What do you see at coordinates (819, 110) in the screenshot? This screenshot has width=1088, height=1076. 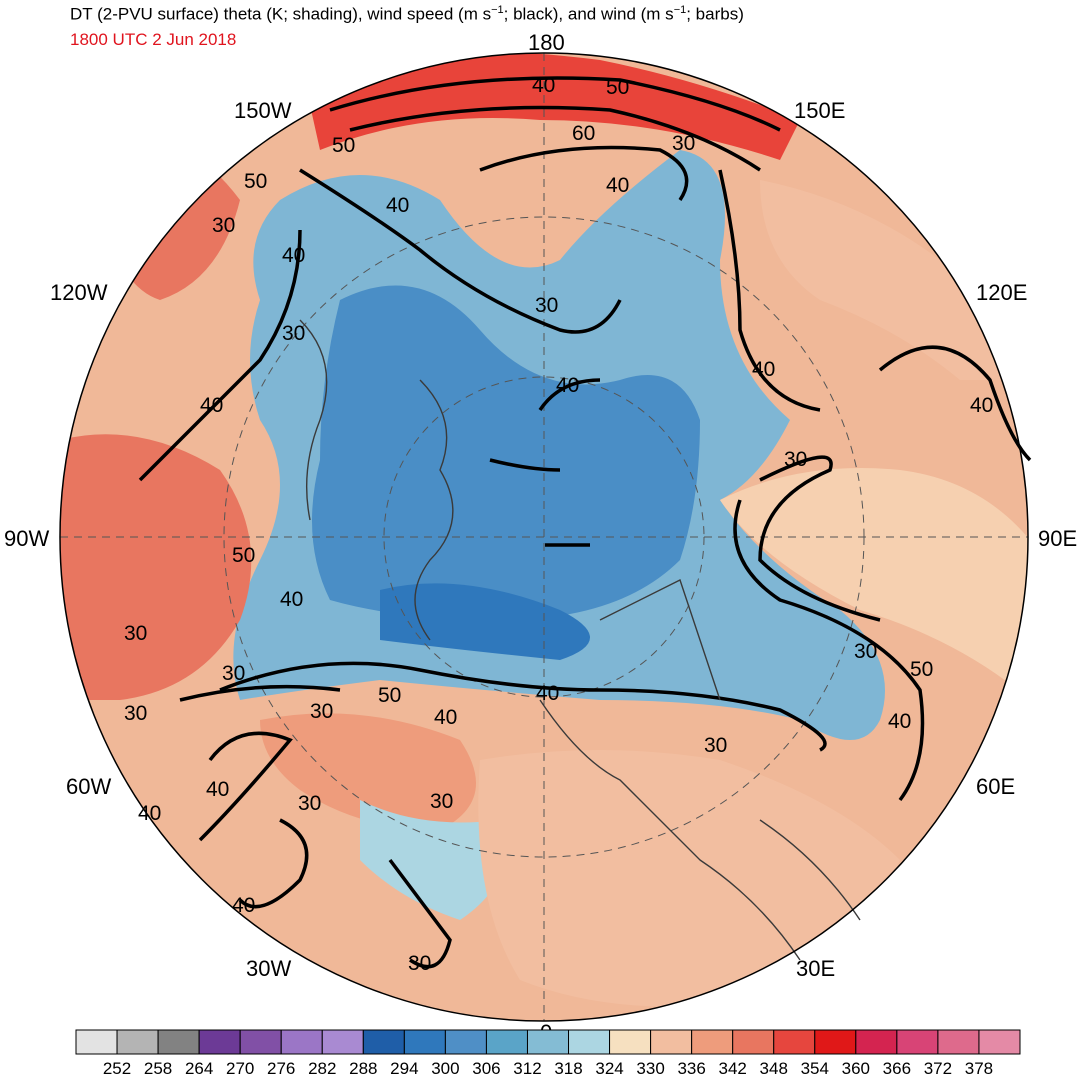 I see `lon-label-150e: 150E` at bounding box center [819, 110].